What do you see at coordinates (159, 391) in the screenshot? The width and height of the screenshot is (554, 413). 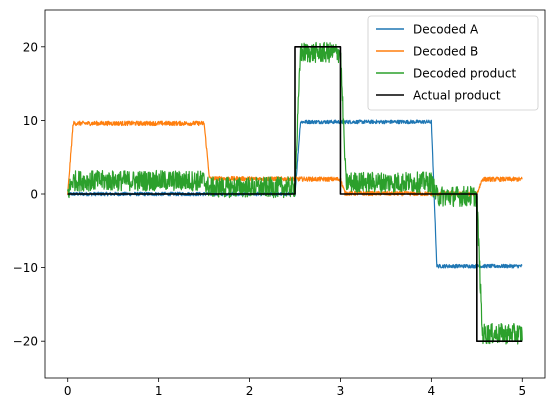 I see `x-tick-label: 1` at bounding box center [159, 391].